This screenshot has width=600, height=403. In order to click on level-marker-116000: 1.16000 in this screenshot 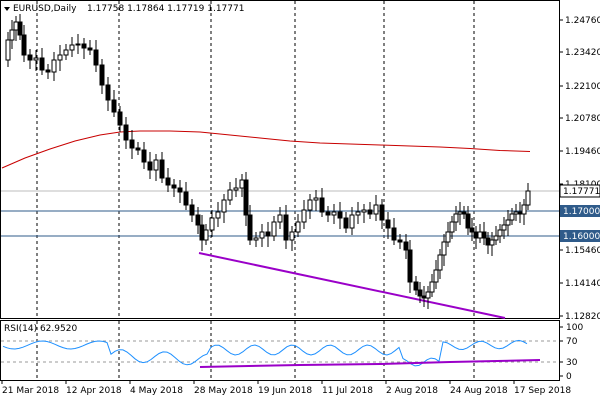, I will do `click(580, 236)`.